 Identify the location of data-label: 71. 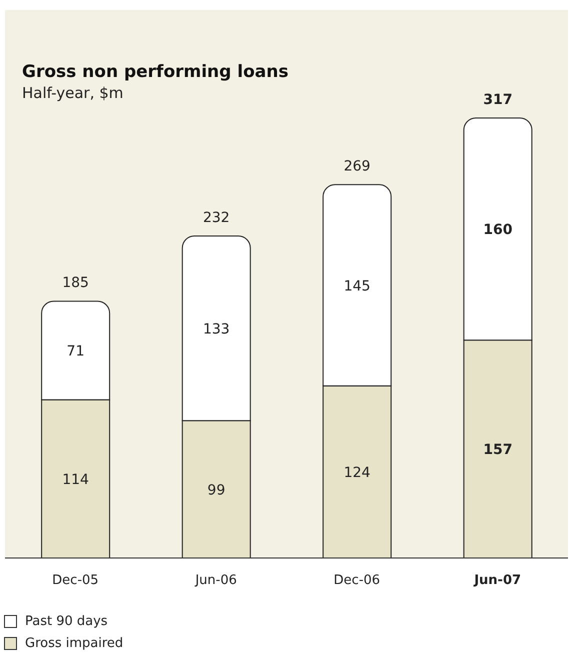
(75, 351).